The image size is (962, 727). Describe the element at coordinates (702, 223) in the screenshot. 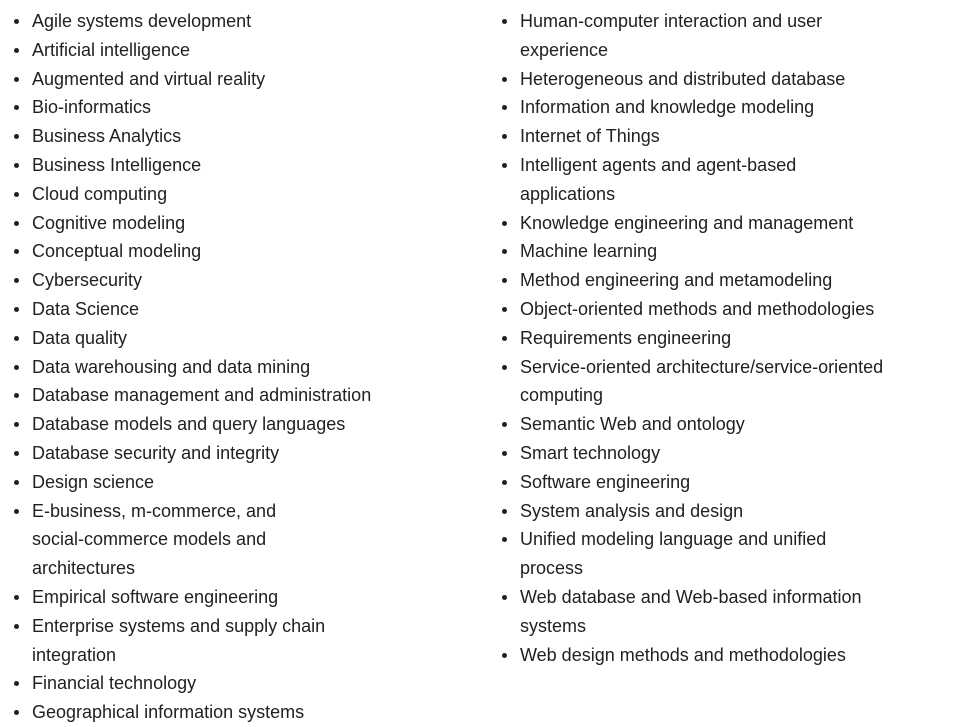

I see `list-item: Knowledge engineering and management` at that location.